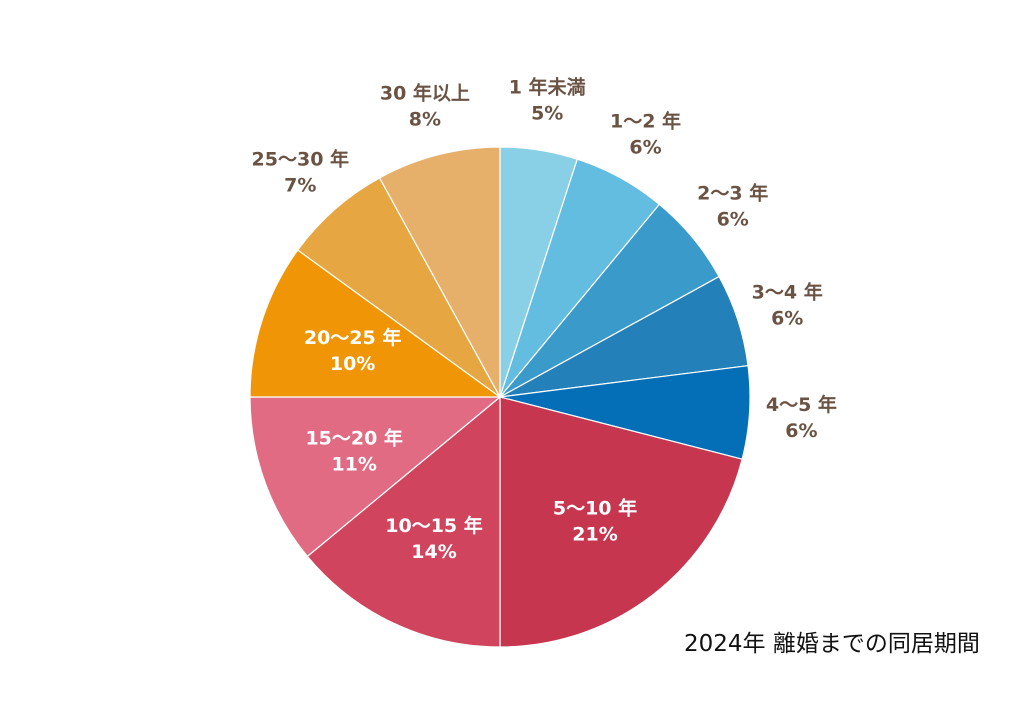 This screenshot has width=1030, height=720. Describe the element at coordinates (425, 106) in the screenshot. I see `slice-label: 30 年以上 8%` at that location.